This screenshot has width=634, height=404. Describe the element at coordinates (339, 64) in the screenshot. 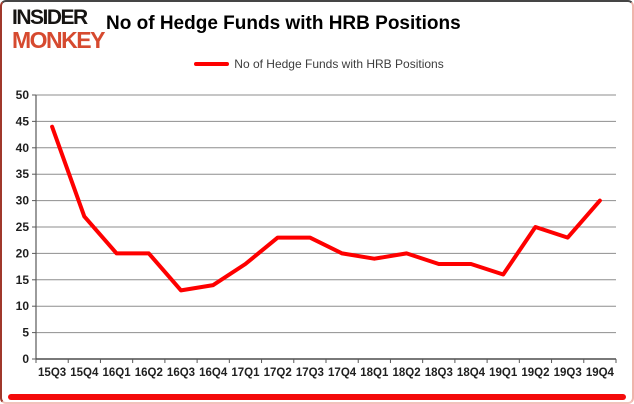

I see `legend-series-label: No of Hedge Funds with HRB Positions` at that location.